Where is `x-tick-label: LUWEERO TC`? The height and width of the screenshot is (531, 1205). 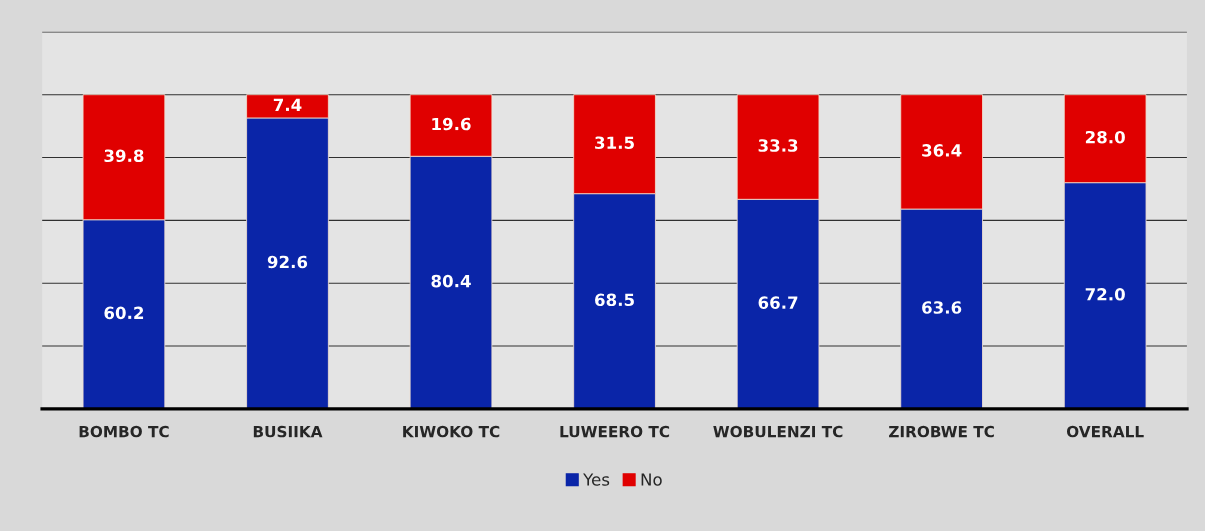
x-tick-label: LUWEERO TC is located at coordinates (615, 431).